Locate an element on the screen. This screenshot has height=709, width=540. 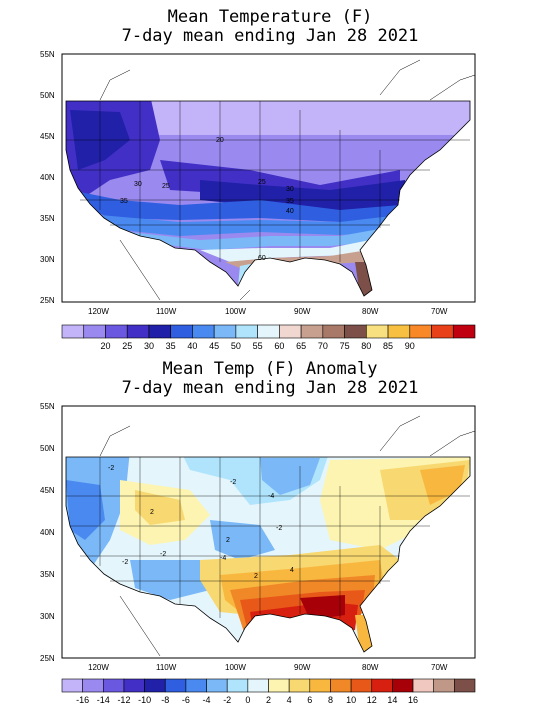
colorbar-label: 65 is located at coordinates (301, 346).